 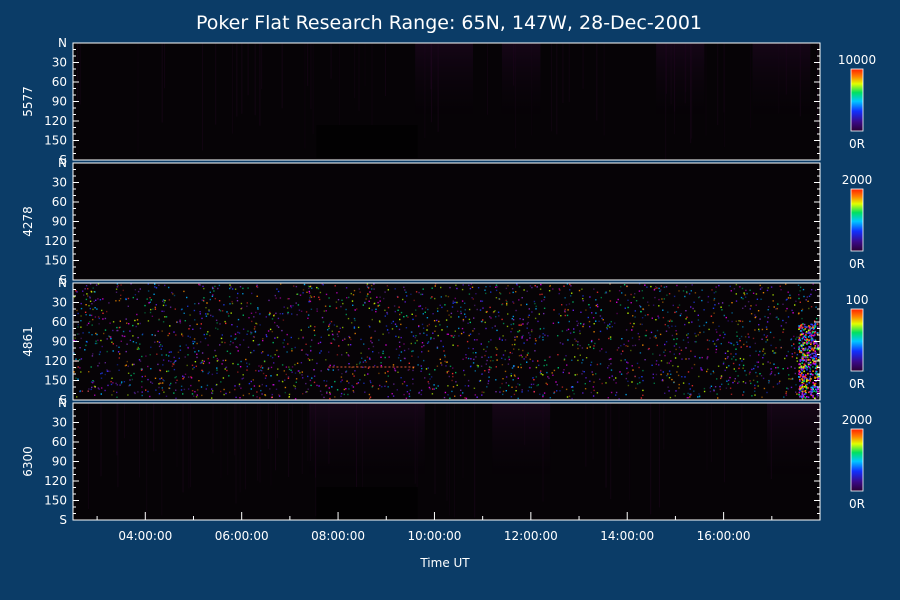 I want to click on colorbar-max-label: 2000, so click(x=857, y=180).